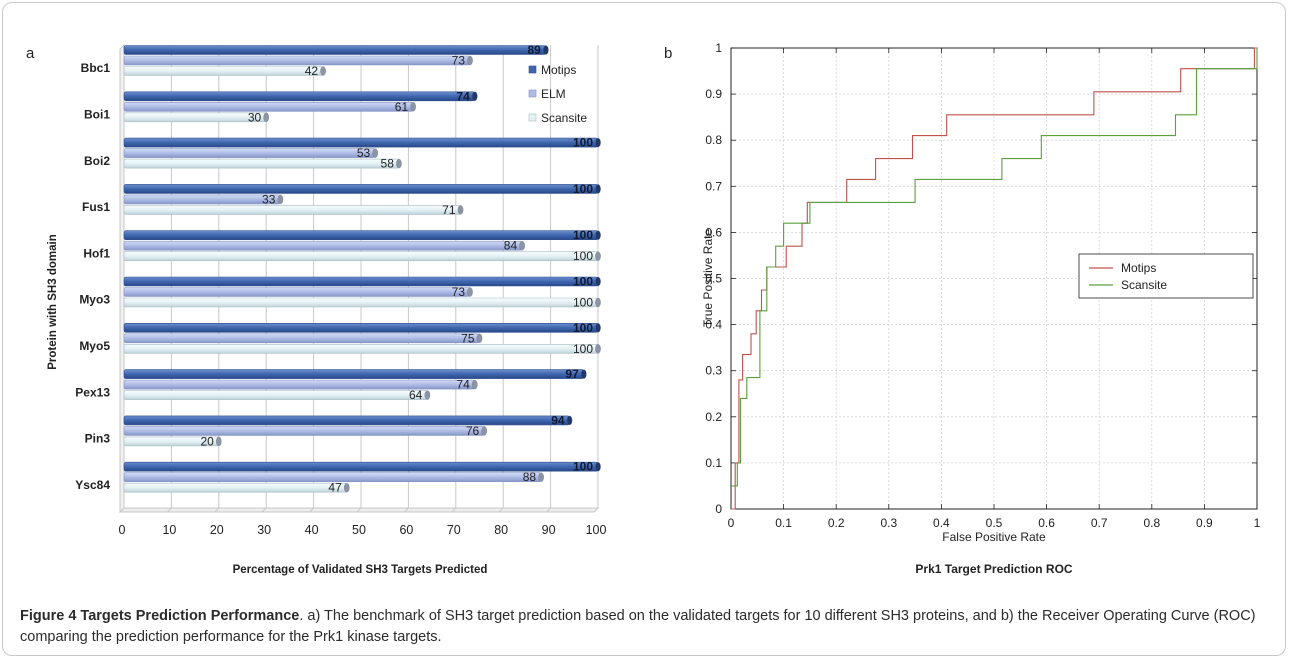 The height and width of the screenshot is (660, 1292). Describe the element at coordinates (416, 395) in the screenshot. I see `bar-data-label: 64` at that location.